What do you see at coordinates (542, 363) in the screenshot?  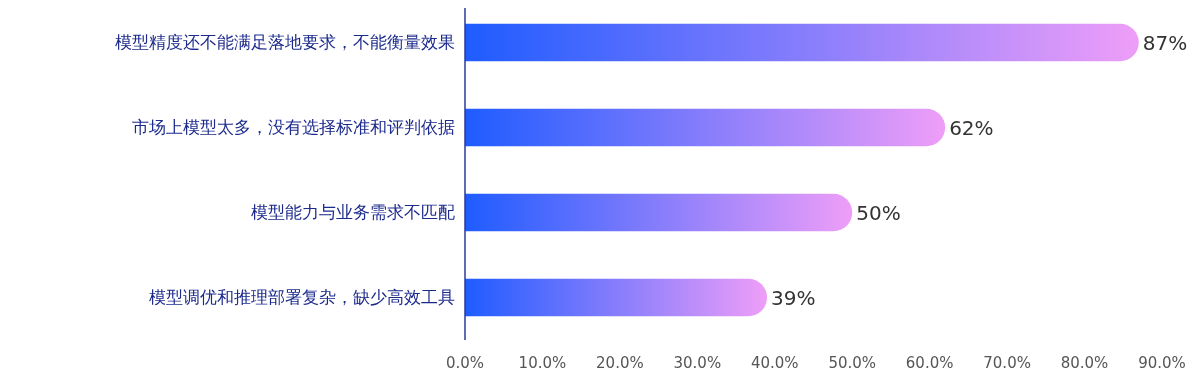 I see `x-tick-label: 10.0%` at bounding box center [542, 363].